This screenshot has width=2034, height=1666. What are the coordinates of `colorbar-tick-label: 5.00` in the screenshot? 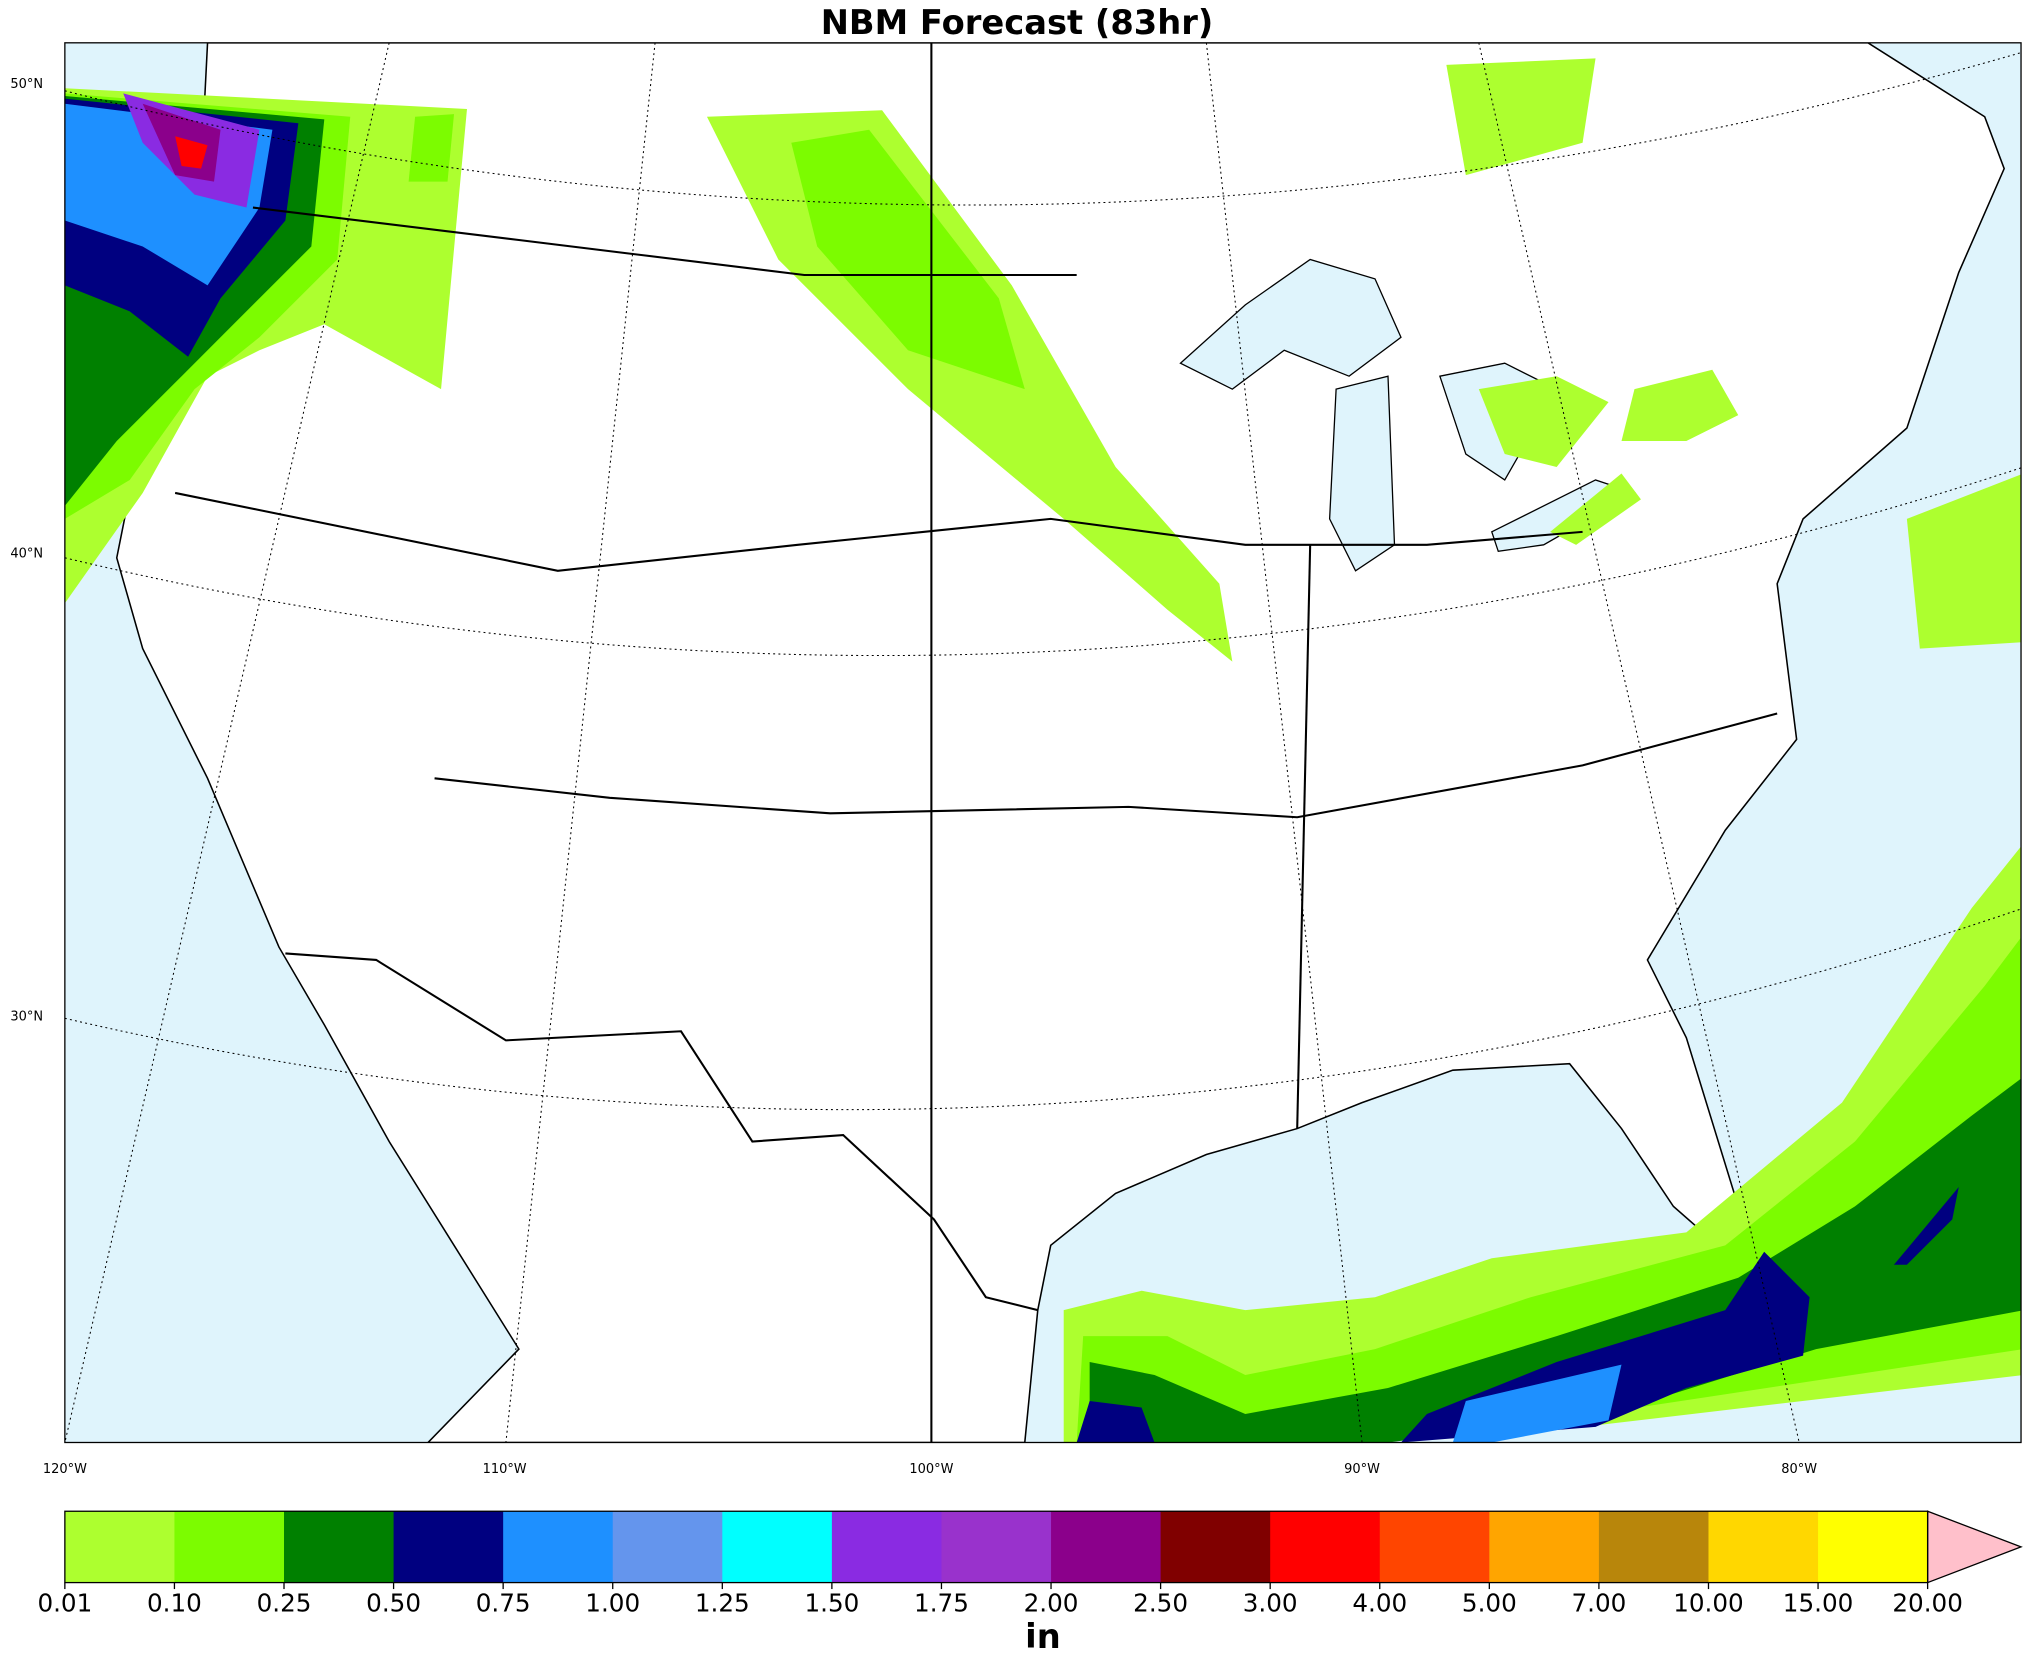 It's located at (1489, 1603).